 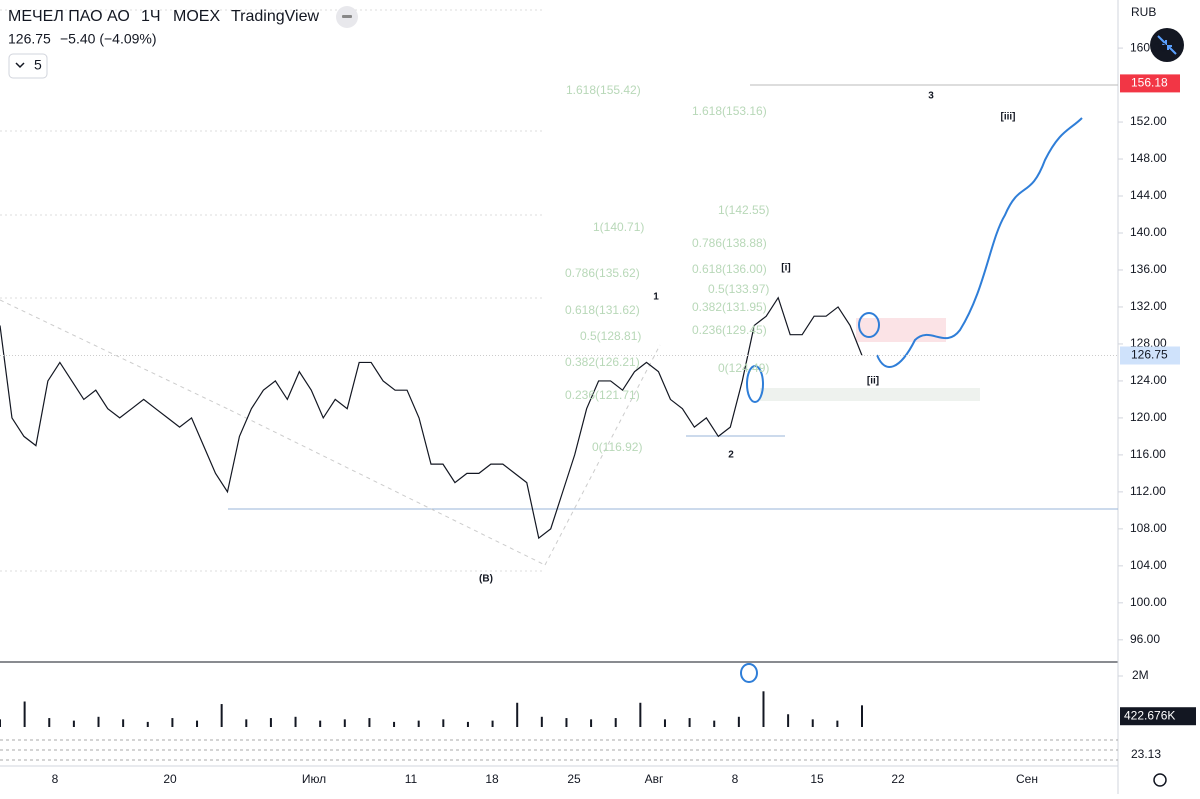 I want to click on y-tick-label: 96.00, so click(x=1145, y=639).